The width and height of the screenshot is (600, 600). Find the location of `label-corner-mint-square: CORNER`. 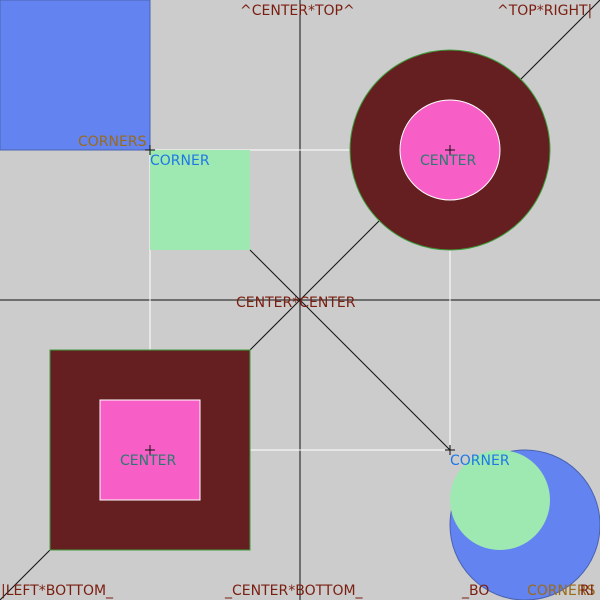

label-corner-mint-square: CORNER is located at coordinates (180, 161).